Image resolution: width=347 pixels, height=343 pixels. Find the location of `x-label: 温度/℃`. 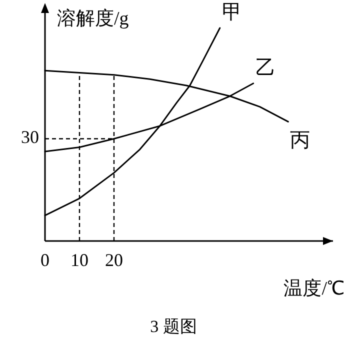

x-label: 温度/℃ is located at coordinates (314, 289).